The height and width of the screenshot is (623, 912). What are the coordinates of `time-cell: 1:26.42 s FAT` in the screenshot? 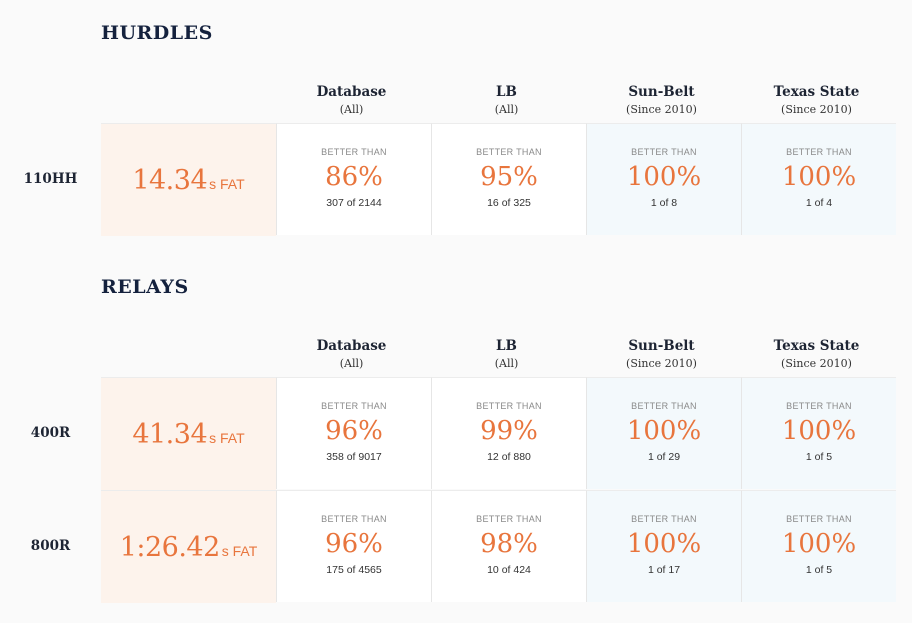 It's located at (188, 546).